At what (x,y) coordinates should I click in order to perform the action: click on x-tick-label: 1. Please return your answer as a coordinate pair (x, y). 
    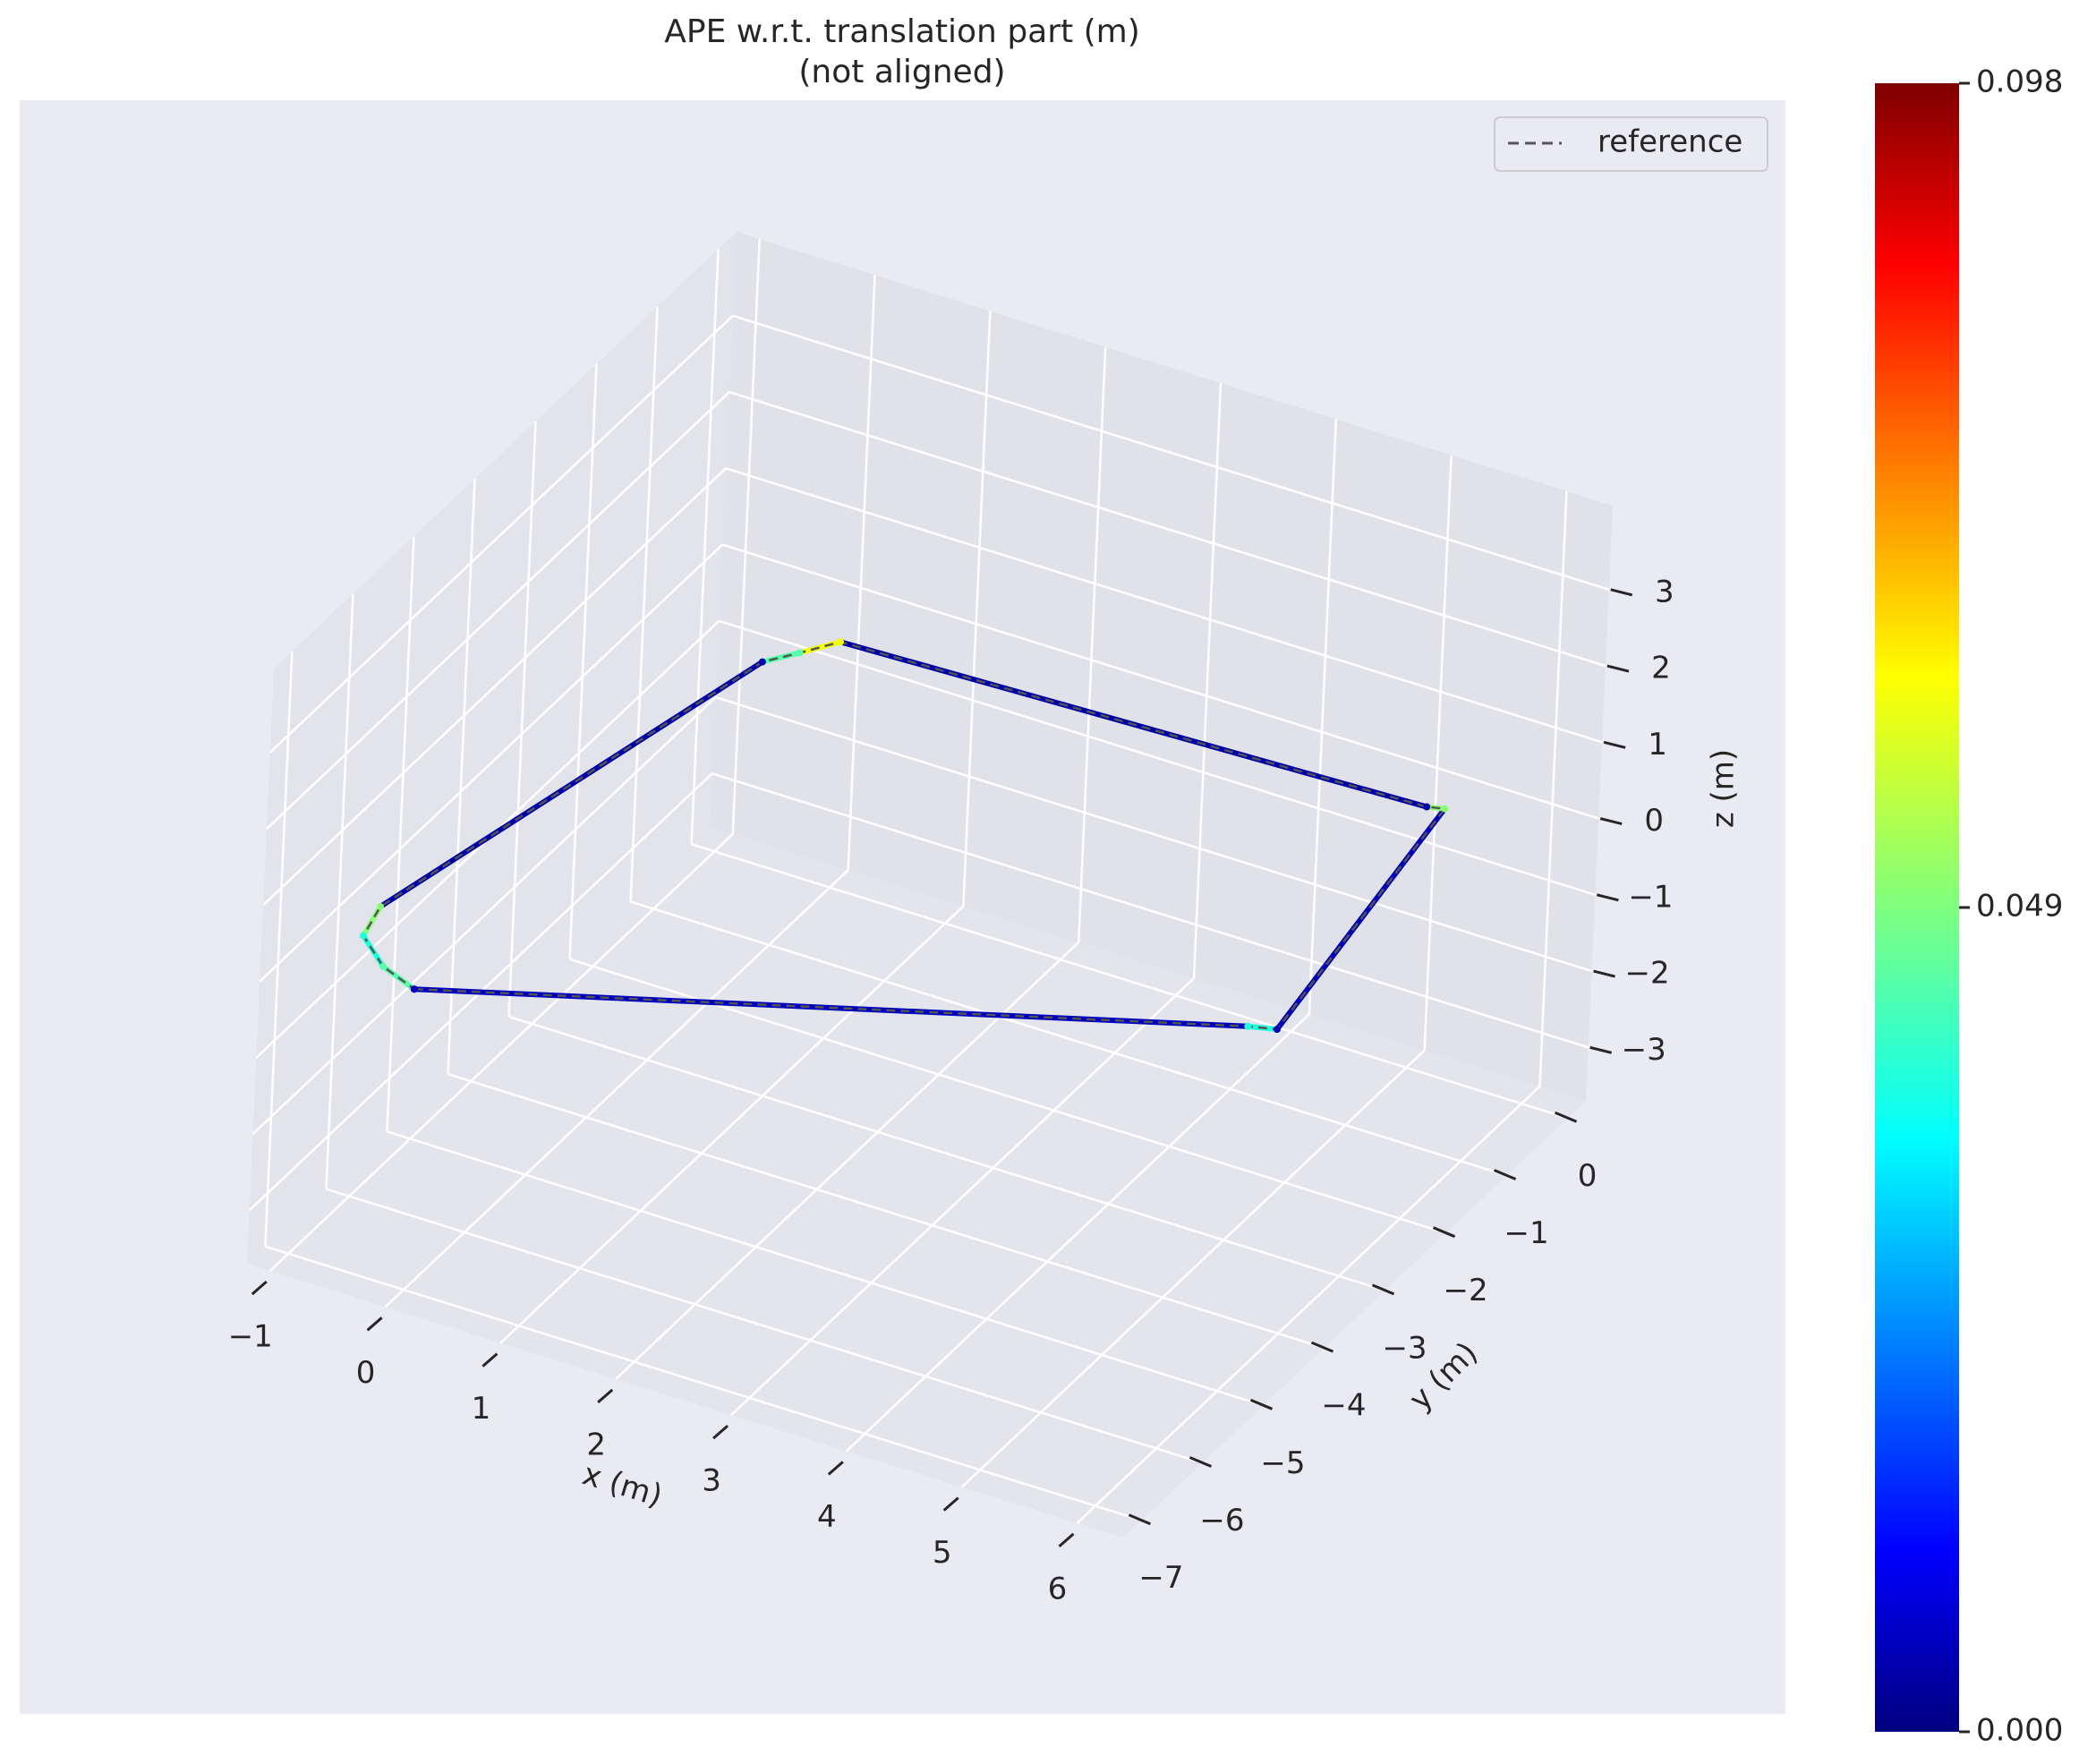
    Looking at the image, I should click on (481, 1409).